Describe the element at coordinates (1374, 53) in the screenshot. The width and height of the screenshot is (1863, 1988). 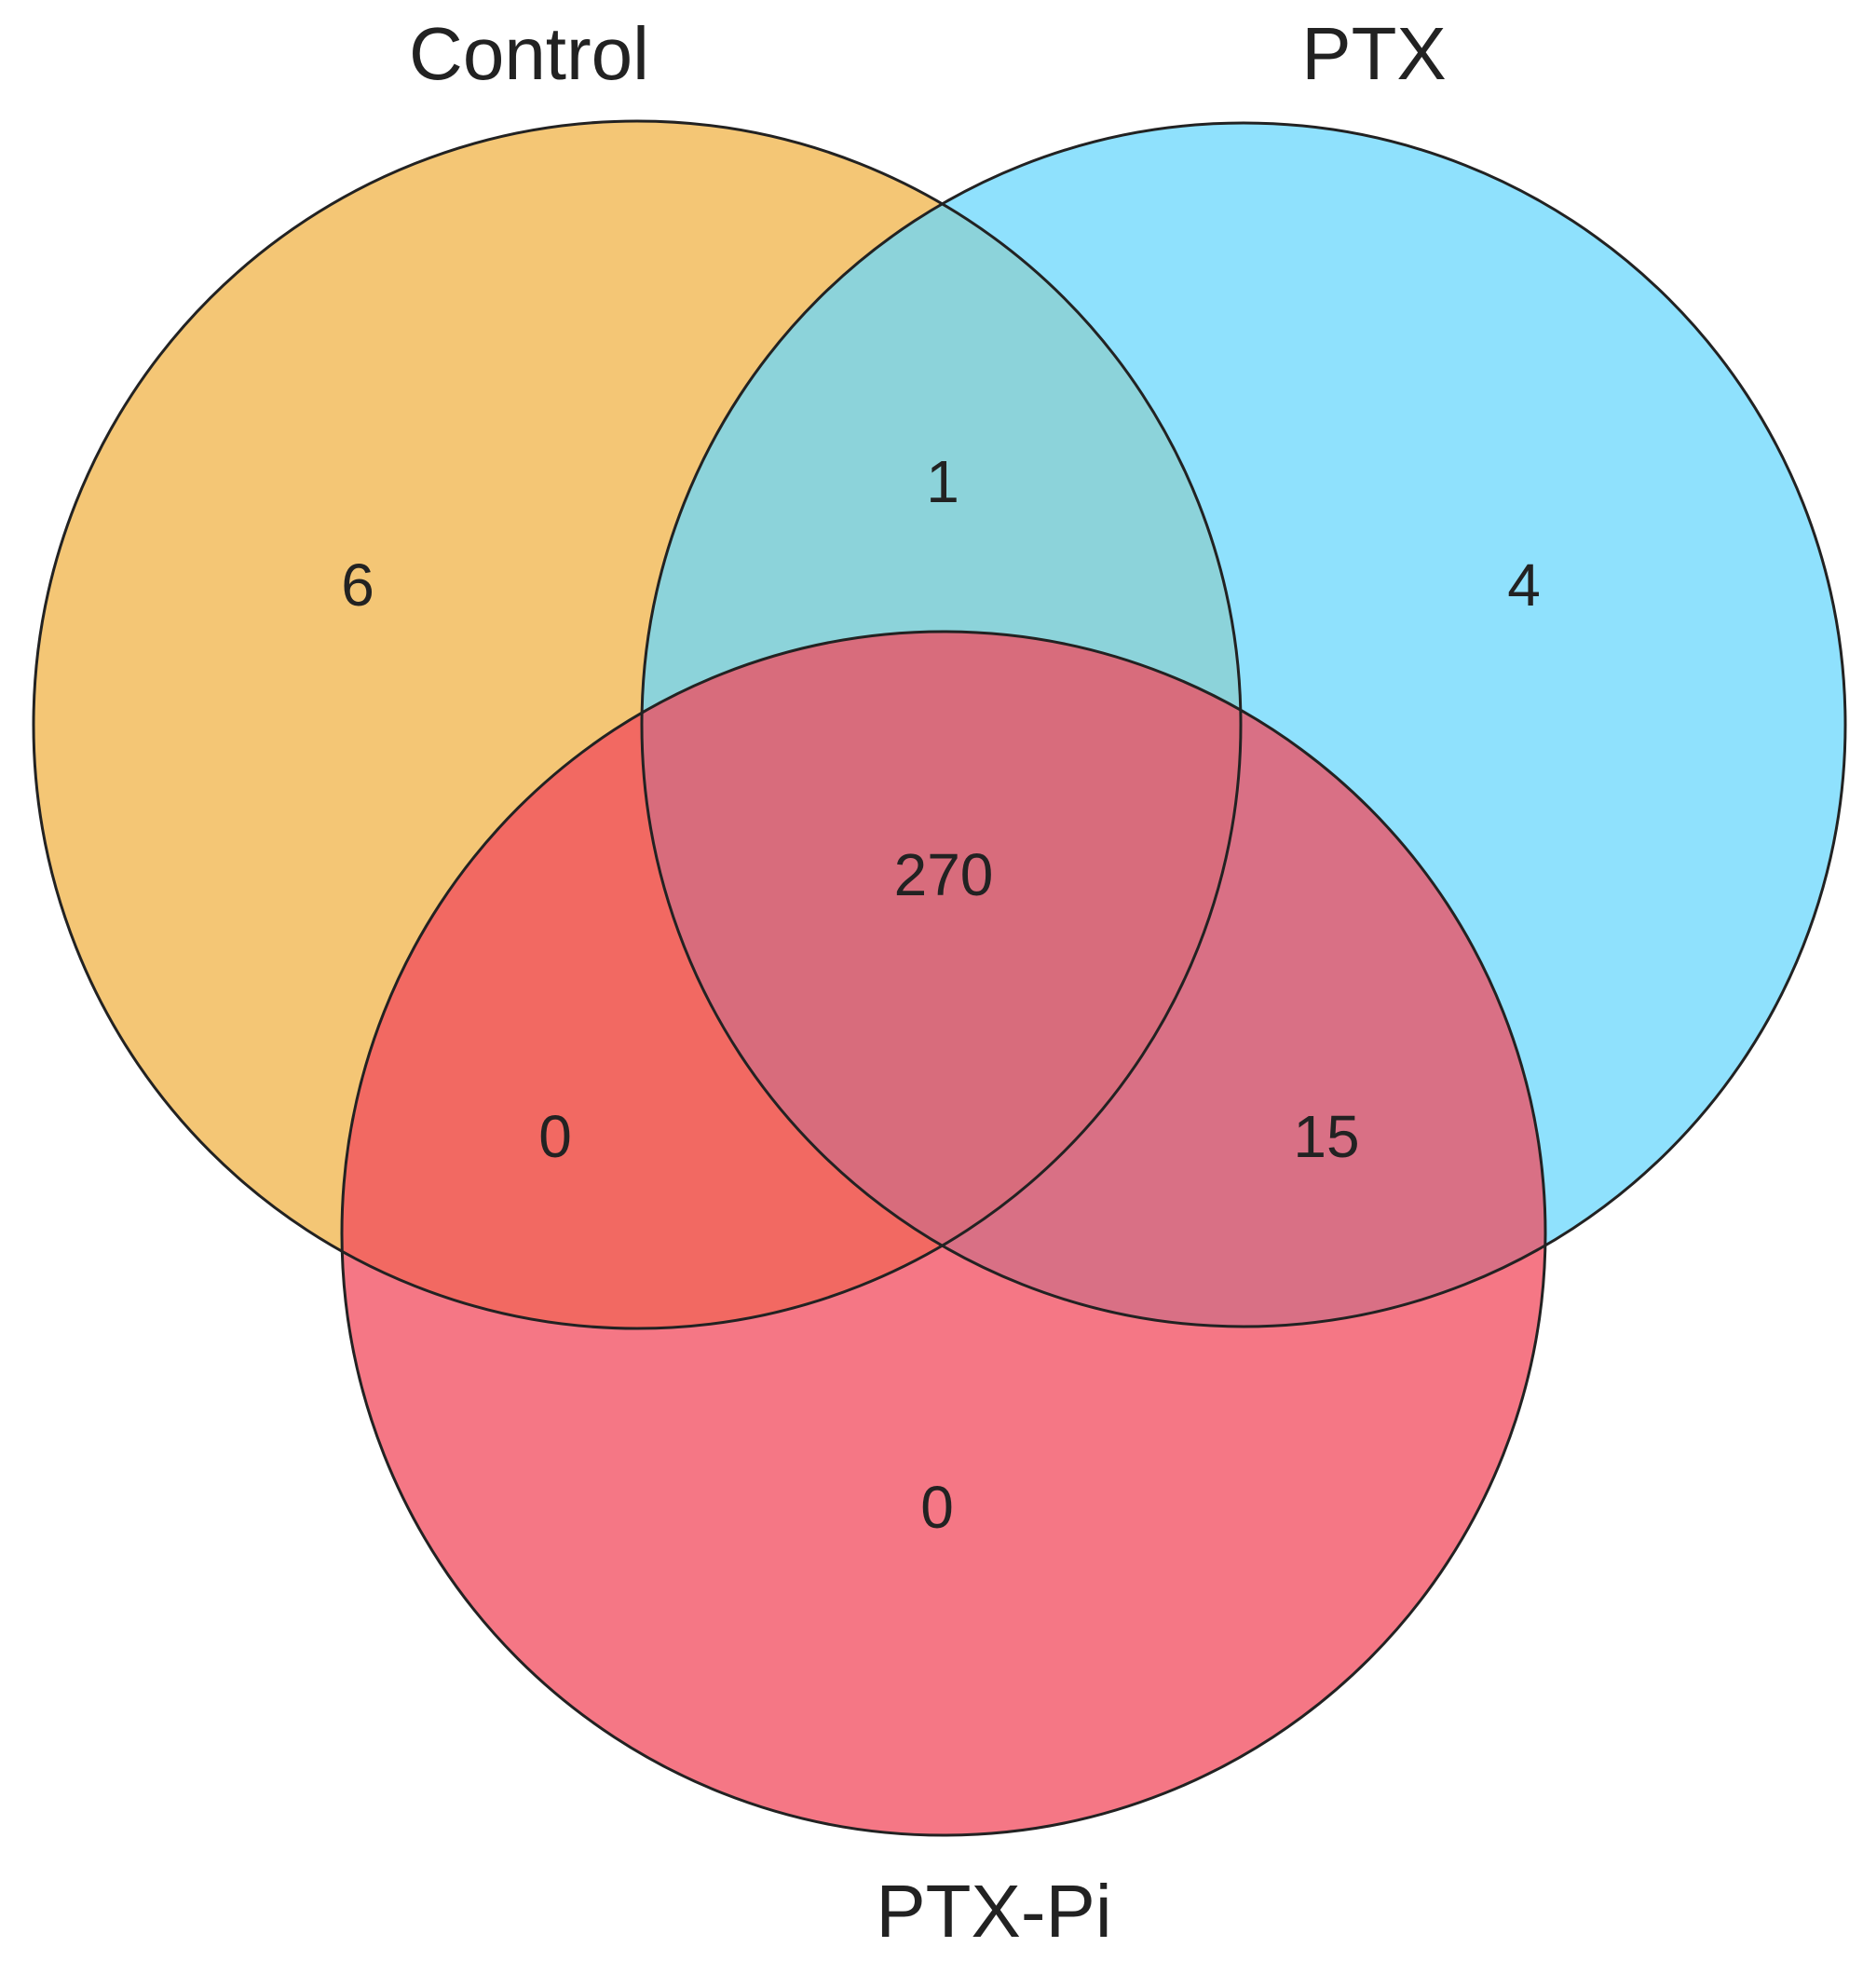
I see `set-label: PTX` at that location.